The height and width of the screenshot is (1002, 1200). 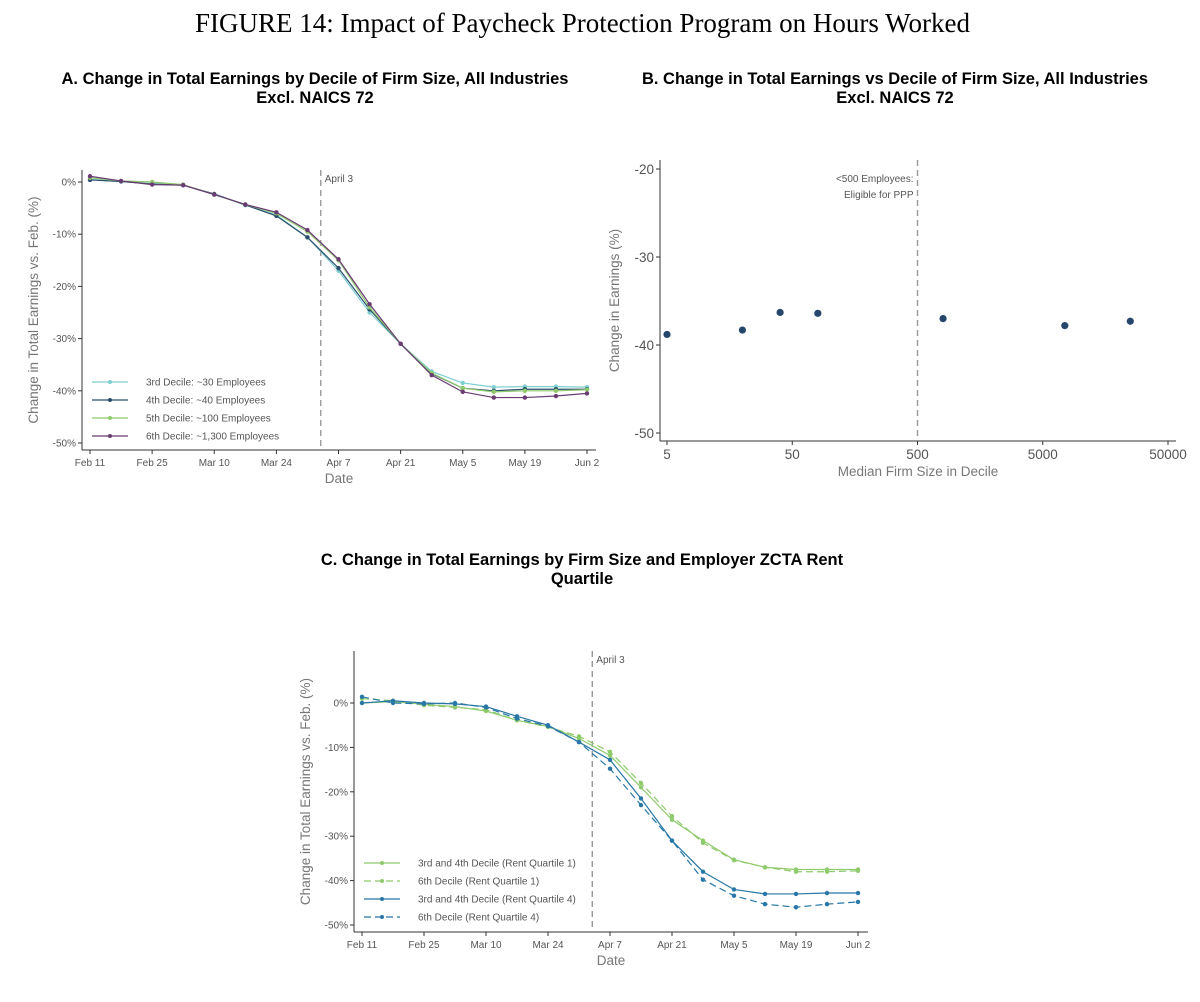 What do you see at coordinates (478, 918) in the screenshot?
I see `legend-label: 6th Decile (Rent Quartile 4)` at bounding box center [478, 918].